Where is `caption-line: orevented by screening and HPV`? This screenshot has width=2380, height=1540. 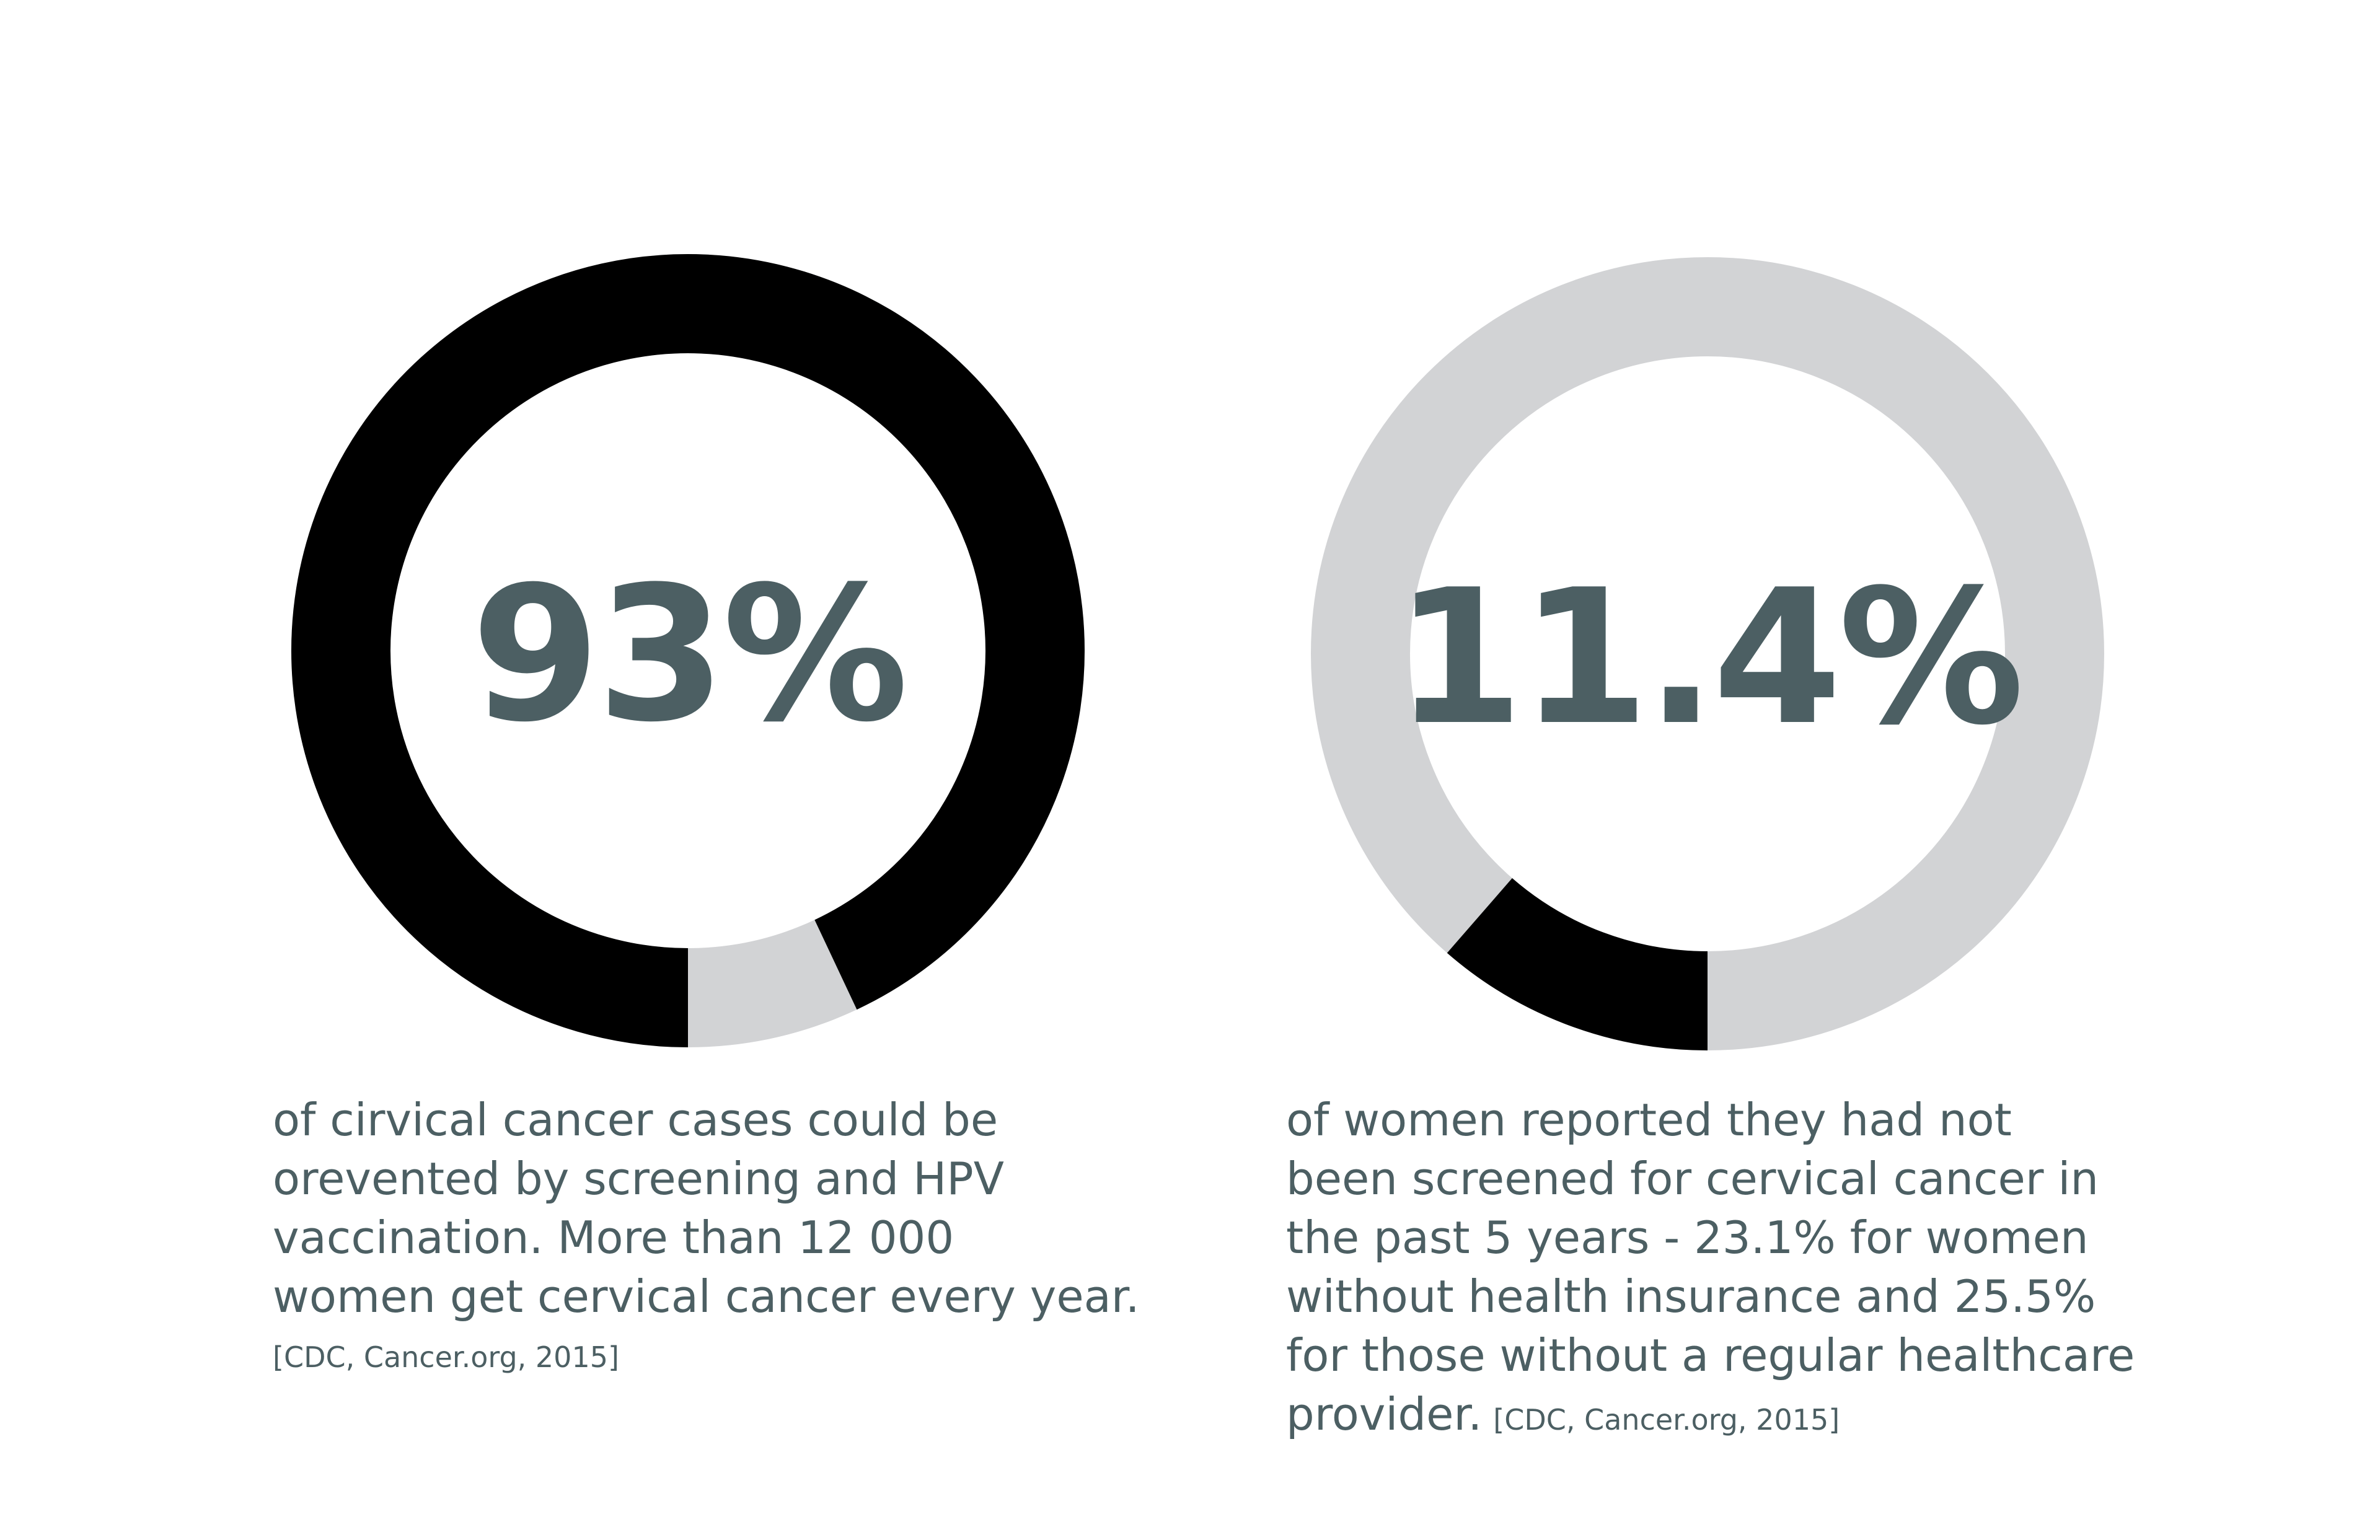
caption-line: orevented by screening and HPV is located at coordinates (638, 1179).